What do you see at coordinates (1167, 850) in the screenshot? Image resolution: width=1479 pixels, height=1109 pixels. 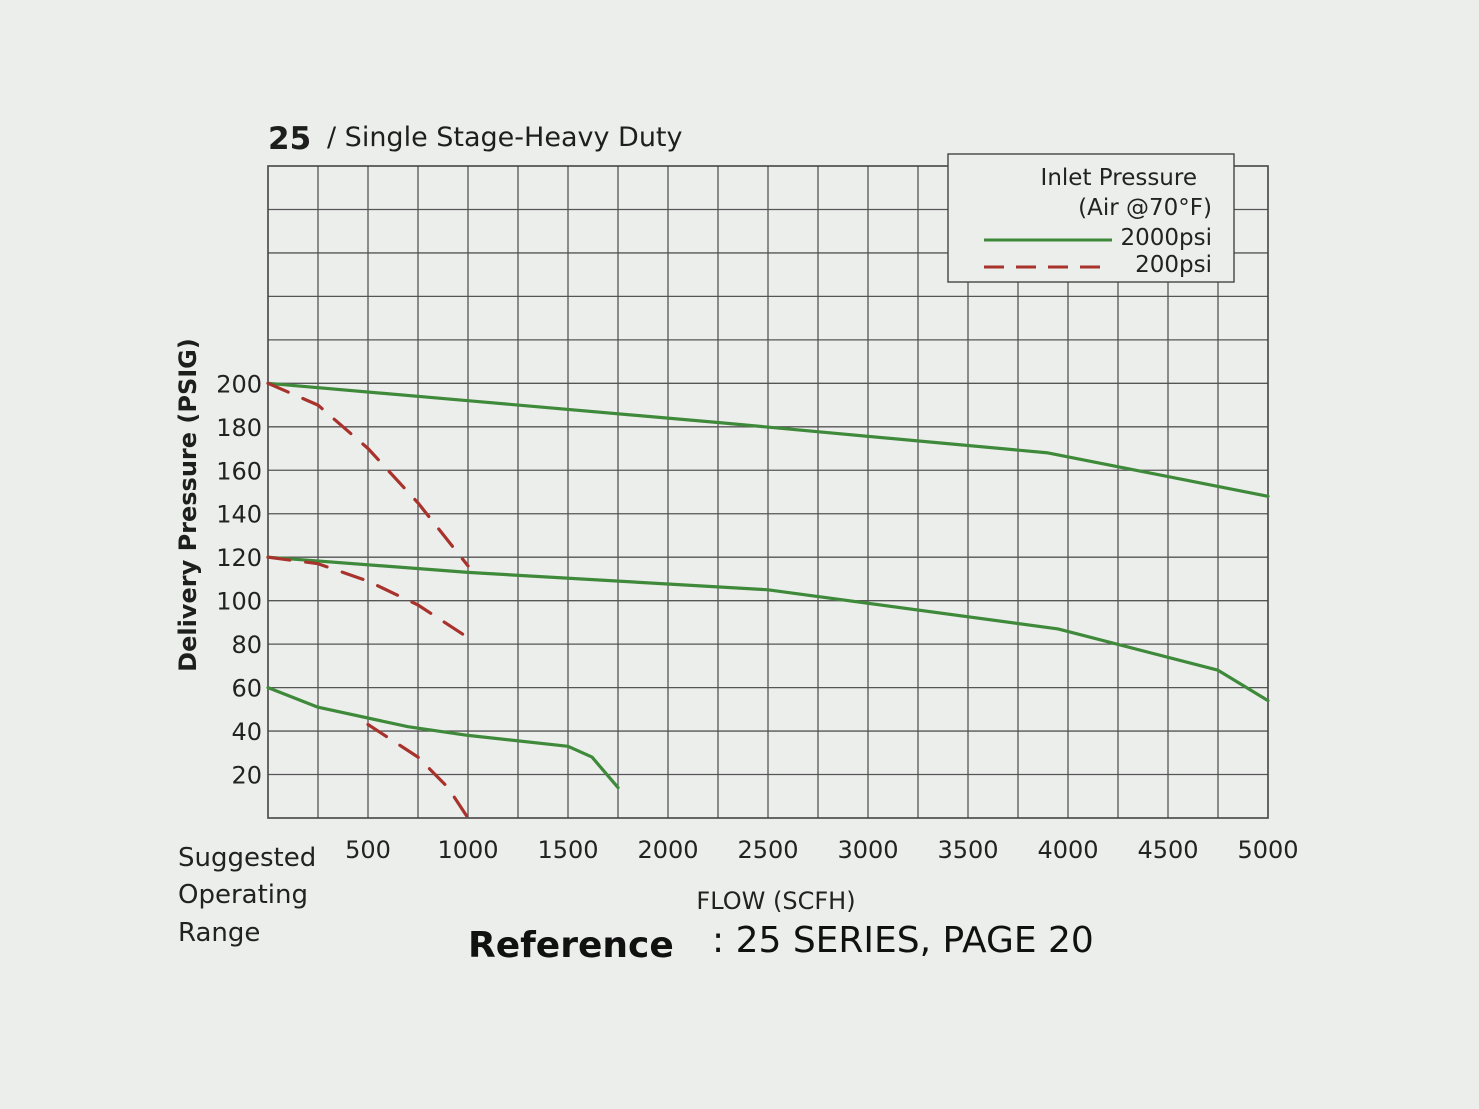 I see `x-tick-label: 4500` at bounding box center [1167, 850].